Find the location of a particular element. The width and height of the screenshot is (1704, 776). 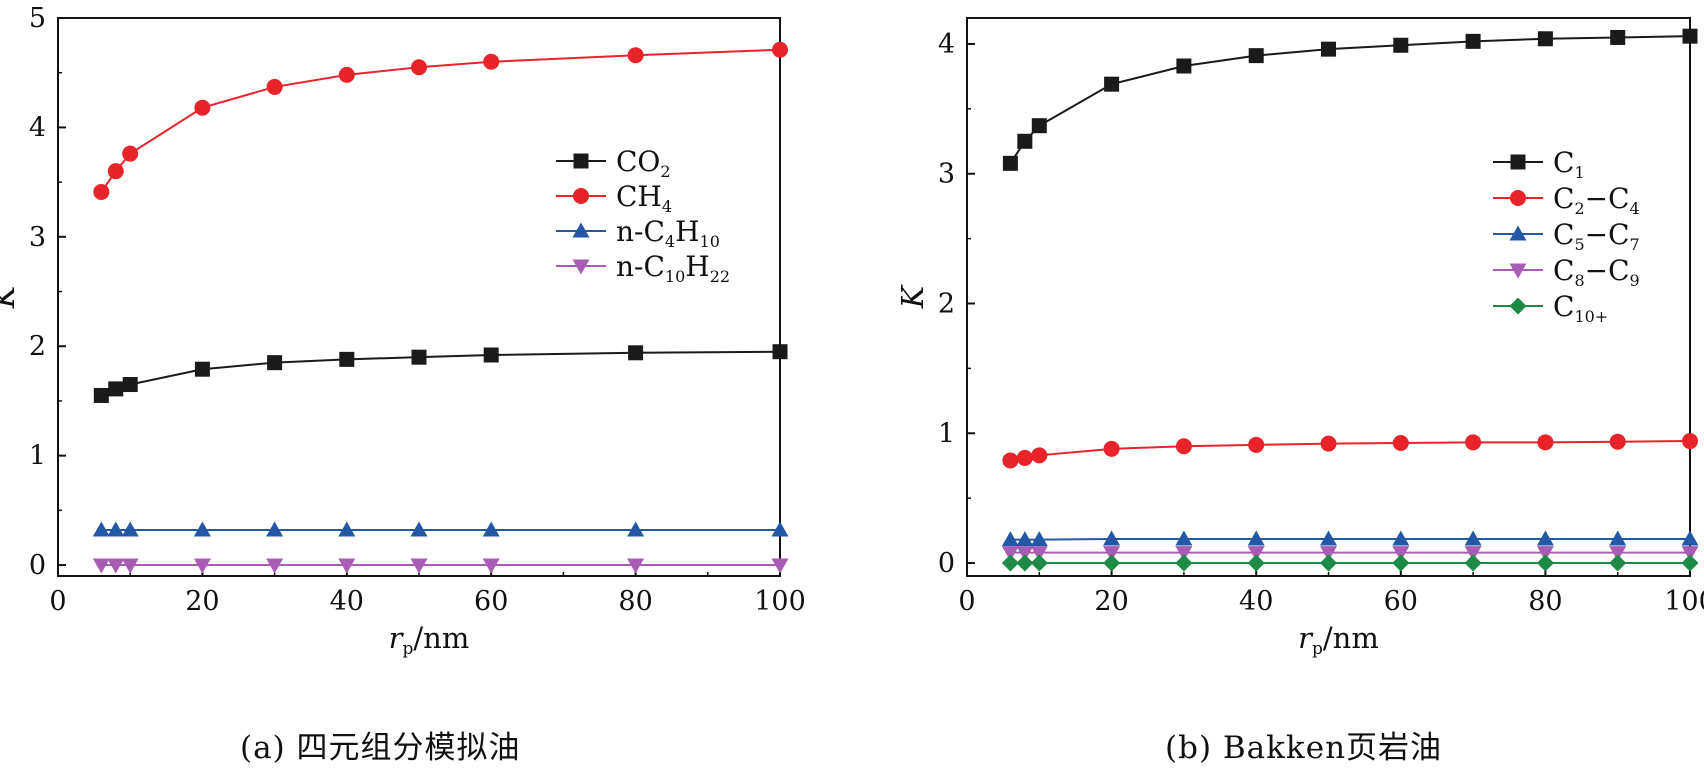

y-tick-label: 1 is located at coordinates (946, 433).